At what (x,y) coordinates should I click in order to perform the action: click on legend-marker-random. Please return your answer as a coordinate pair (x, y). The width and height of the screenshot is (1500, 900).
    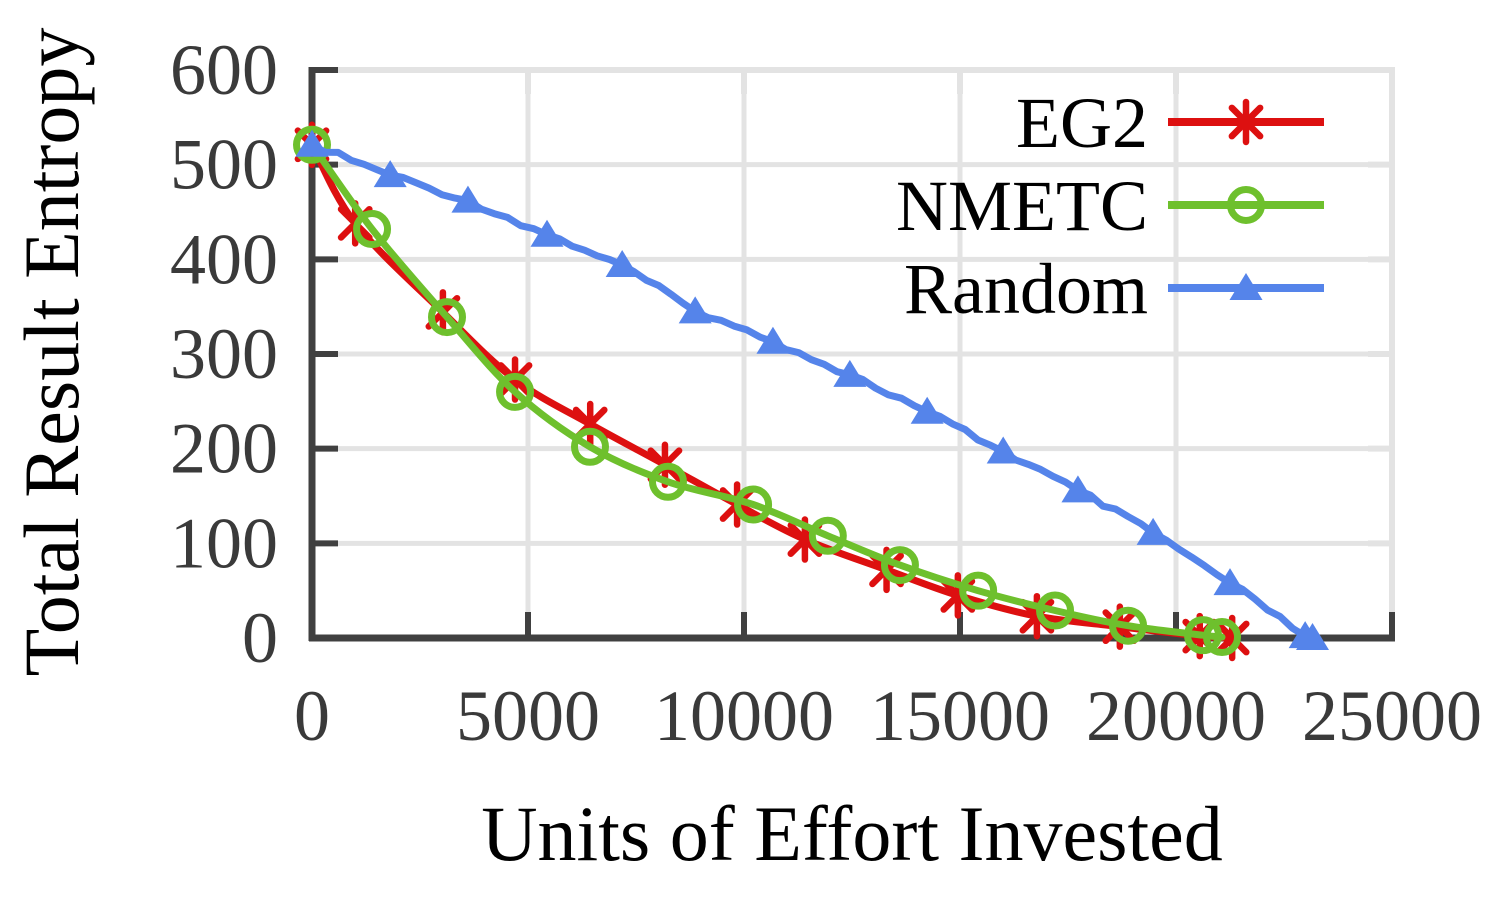
    Looking at the image, I should click on (1246, 286).